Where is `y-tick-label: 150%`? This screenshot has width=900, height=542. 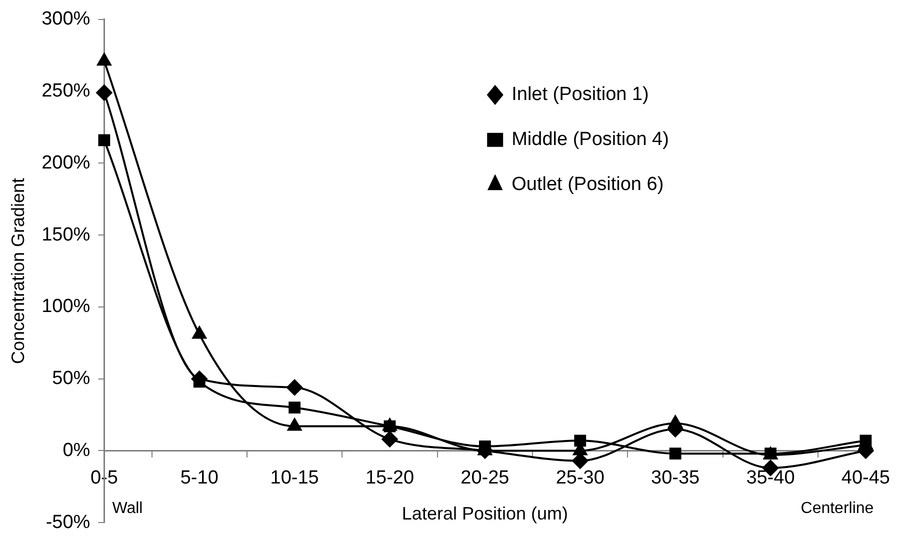
y-tick-label: 150% is located at coordinates (66, 235).